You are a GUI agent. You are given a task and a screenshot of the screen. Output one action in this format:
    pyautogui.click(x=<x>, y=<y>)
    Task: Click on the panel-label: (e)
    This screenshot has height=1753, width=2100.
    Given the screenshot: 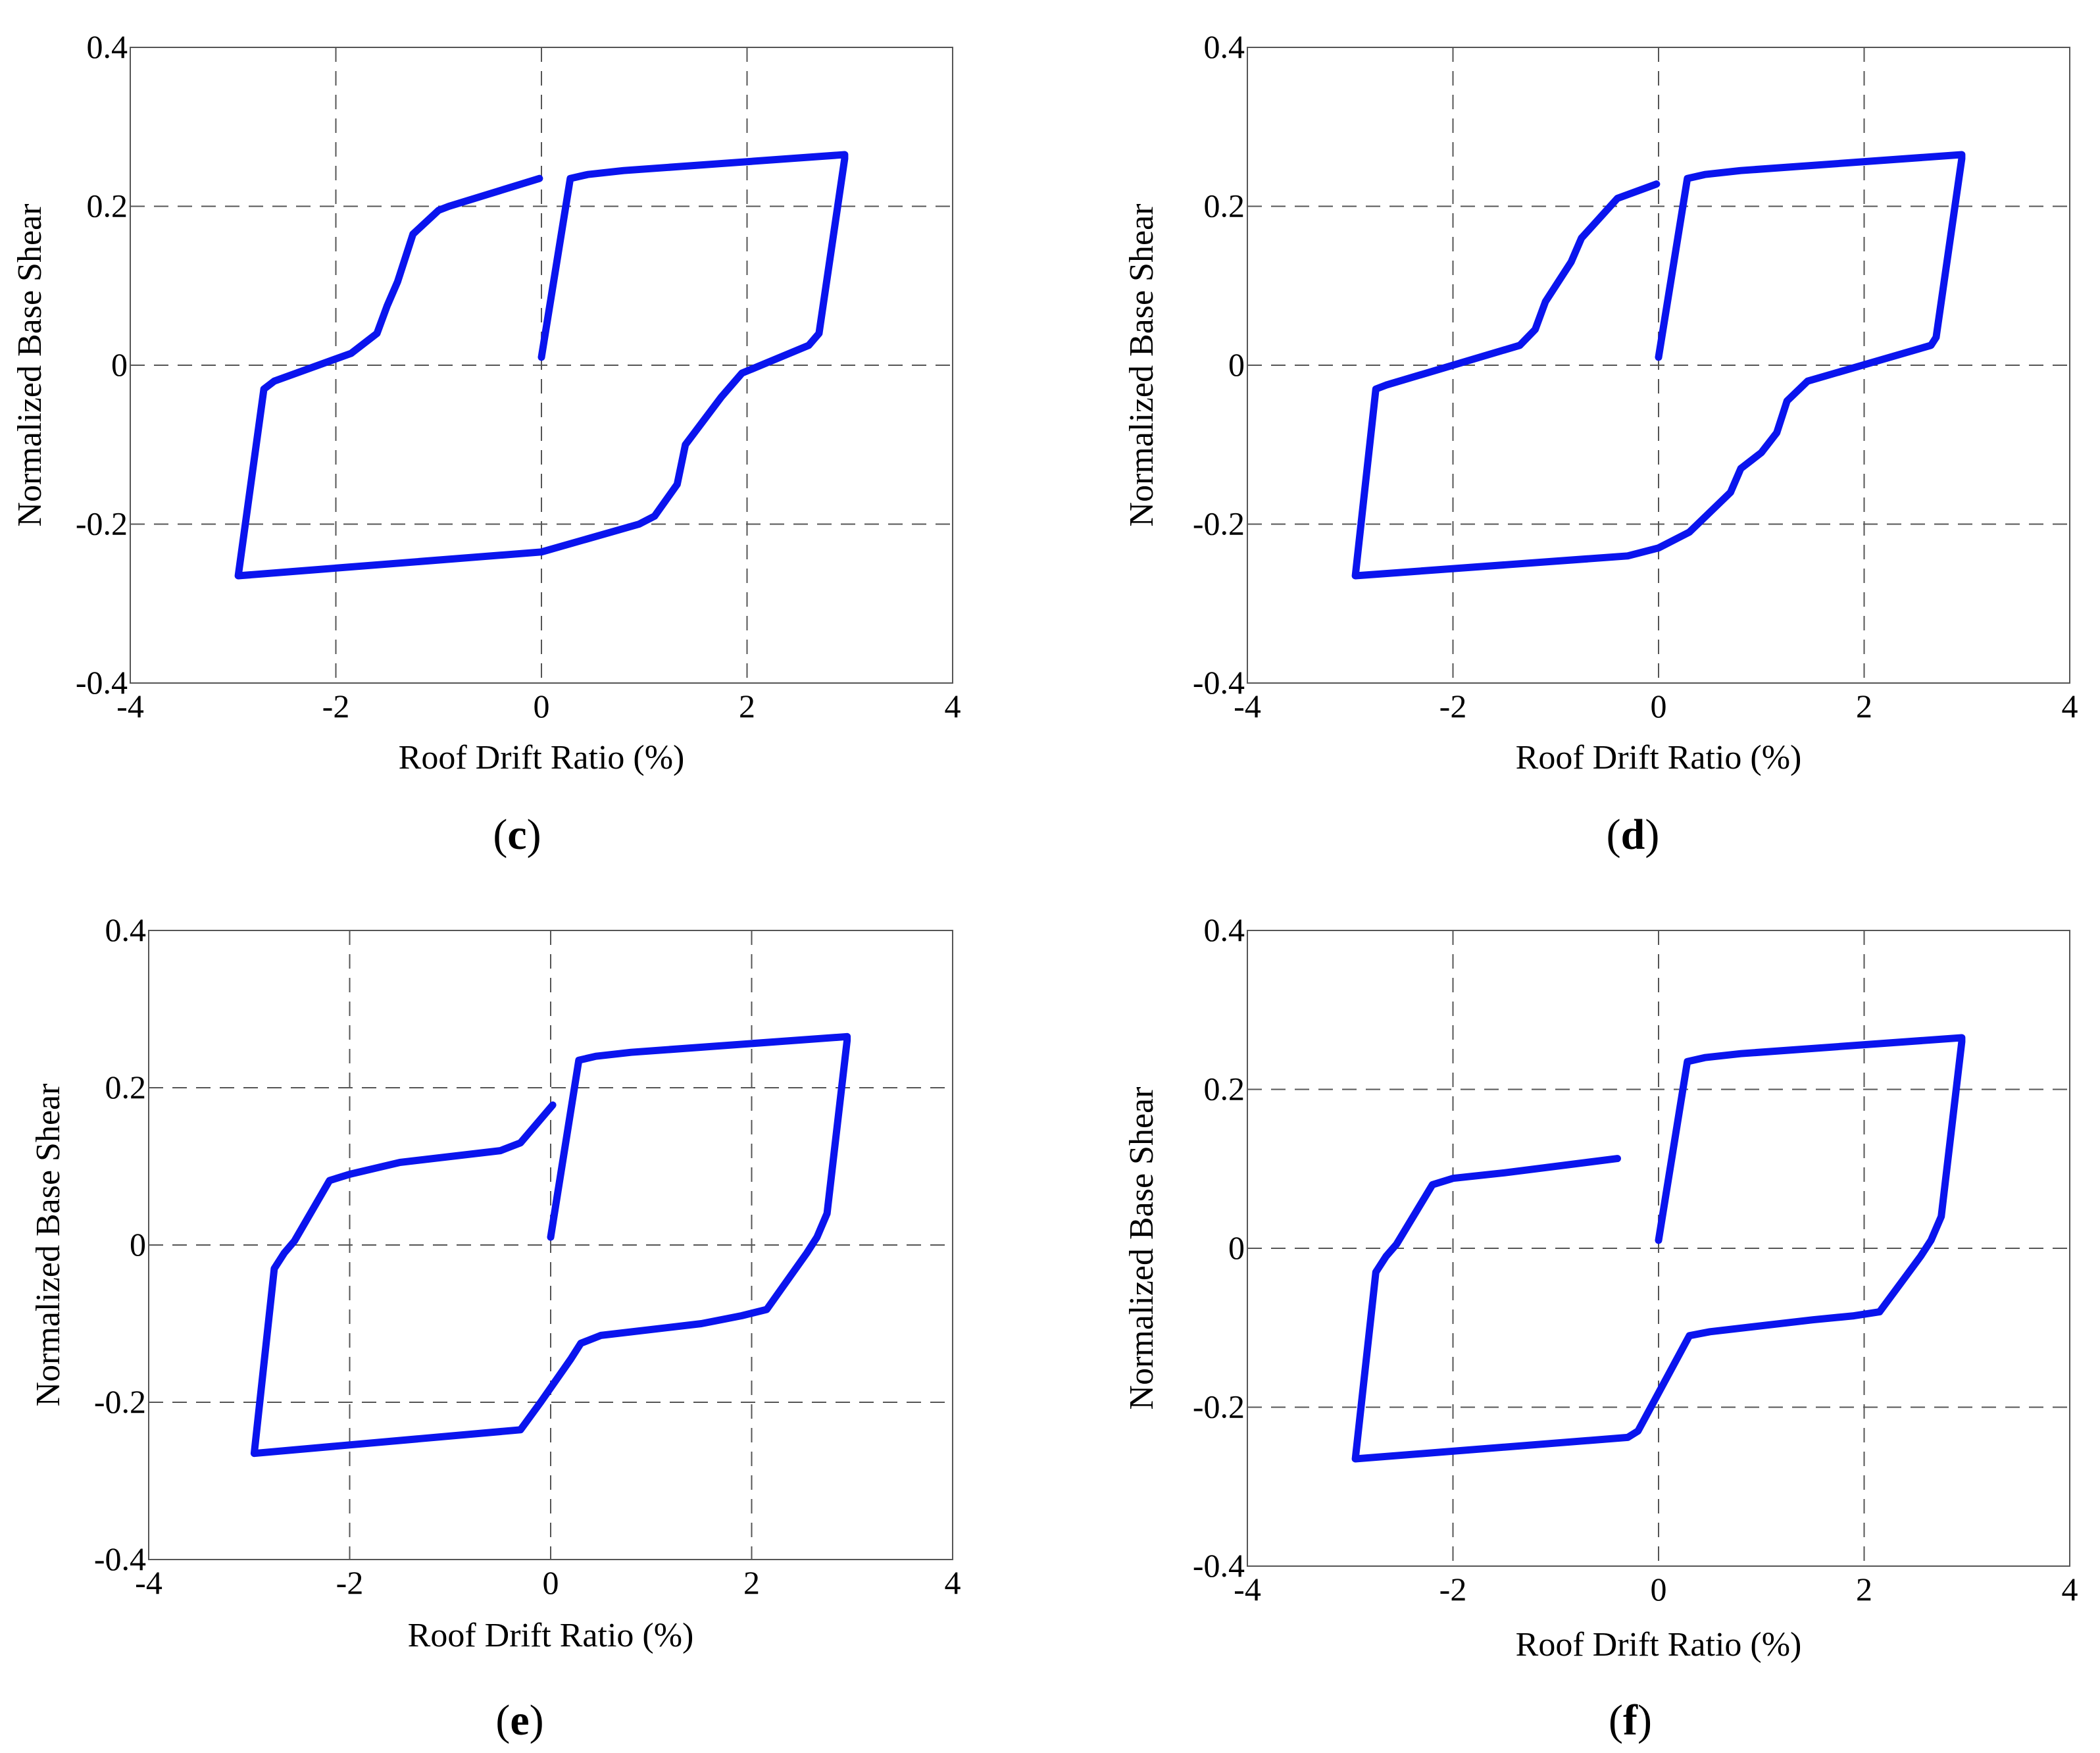 What is the action you would take?
    pyautogui.click(x=519, y=1720)
    